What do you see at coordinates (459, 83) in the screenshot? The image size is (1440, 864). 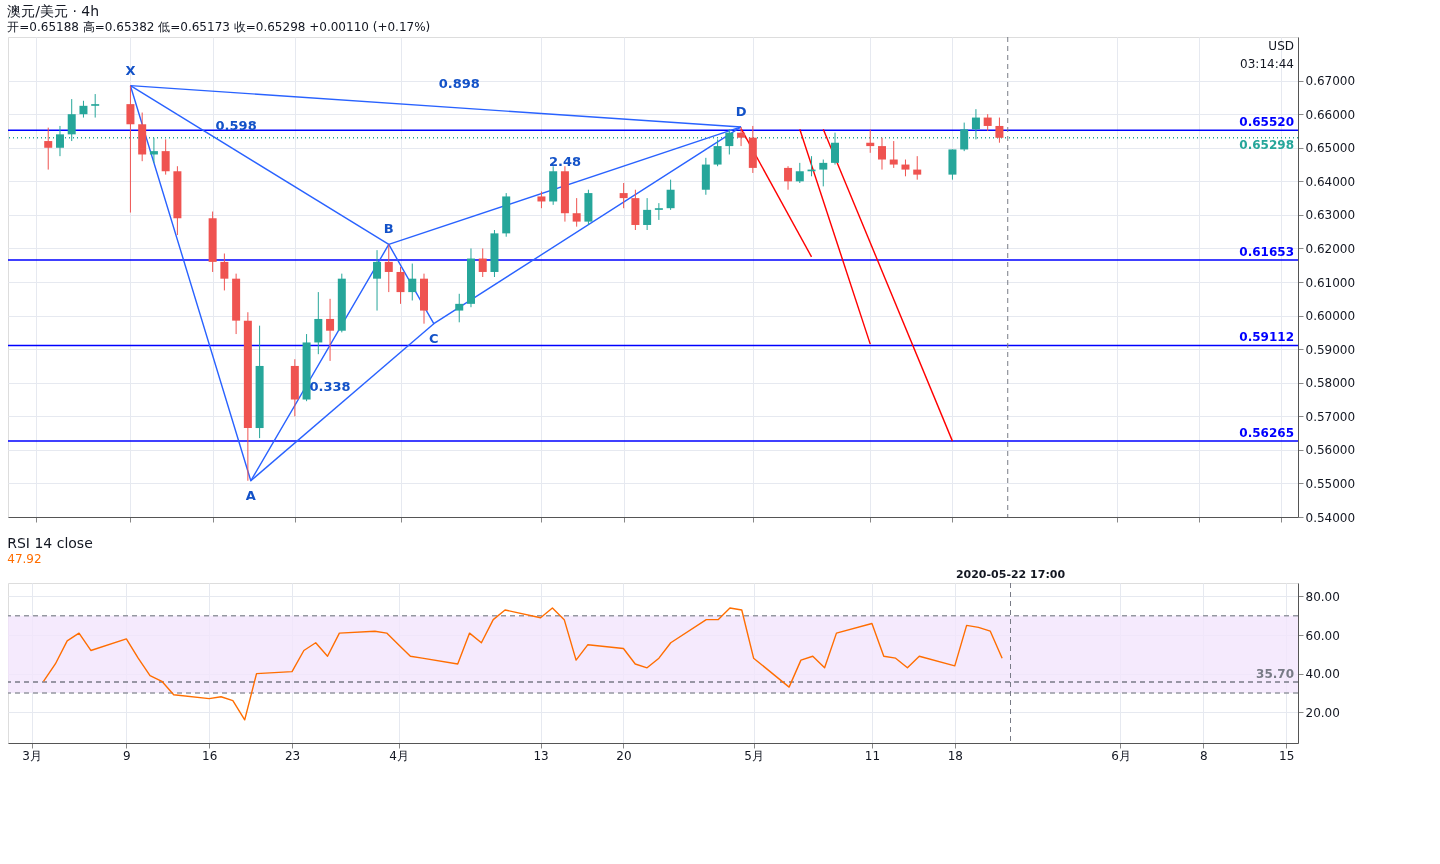 I see `annotation: 0.898` at bounding box center [459, 83].